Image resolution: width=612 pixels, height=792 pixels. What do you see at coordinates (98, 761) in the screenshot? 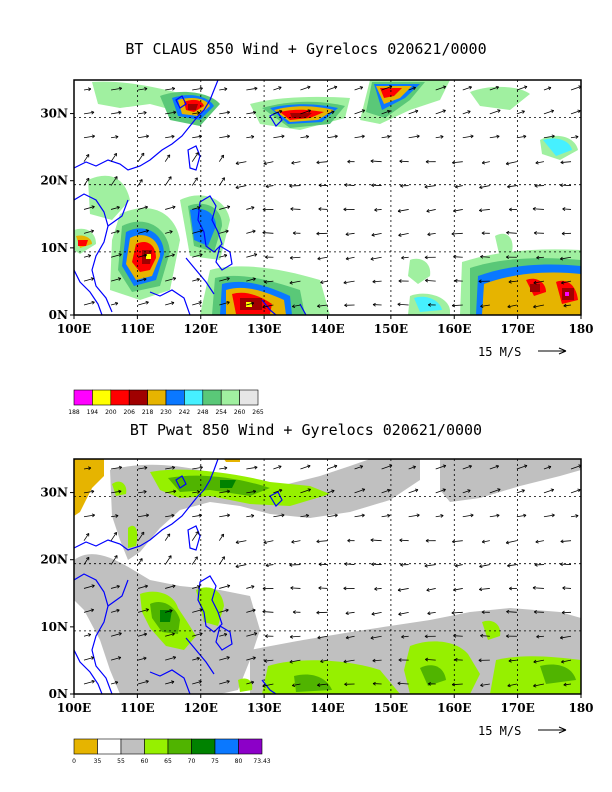
I see `colorbar-label: 35` at bounding box center [98, 761].